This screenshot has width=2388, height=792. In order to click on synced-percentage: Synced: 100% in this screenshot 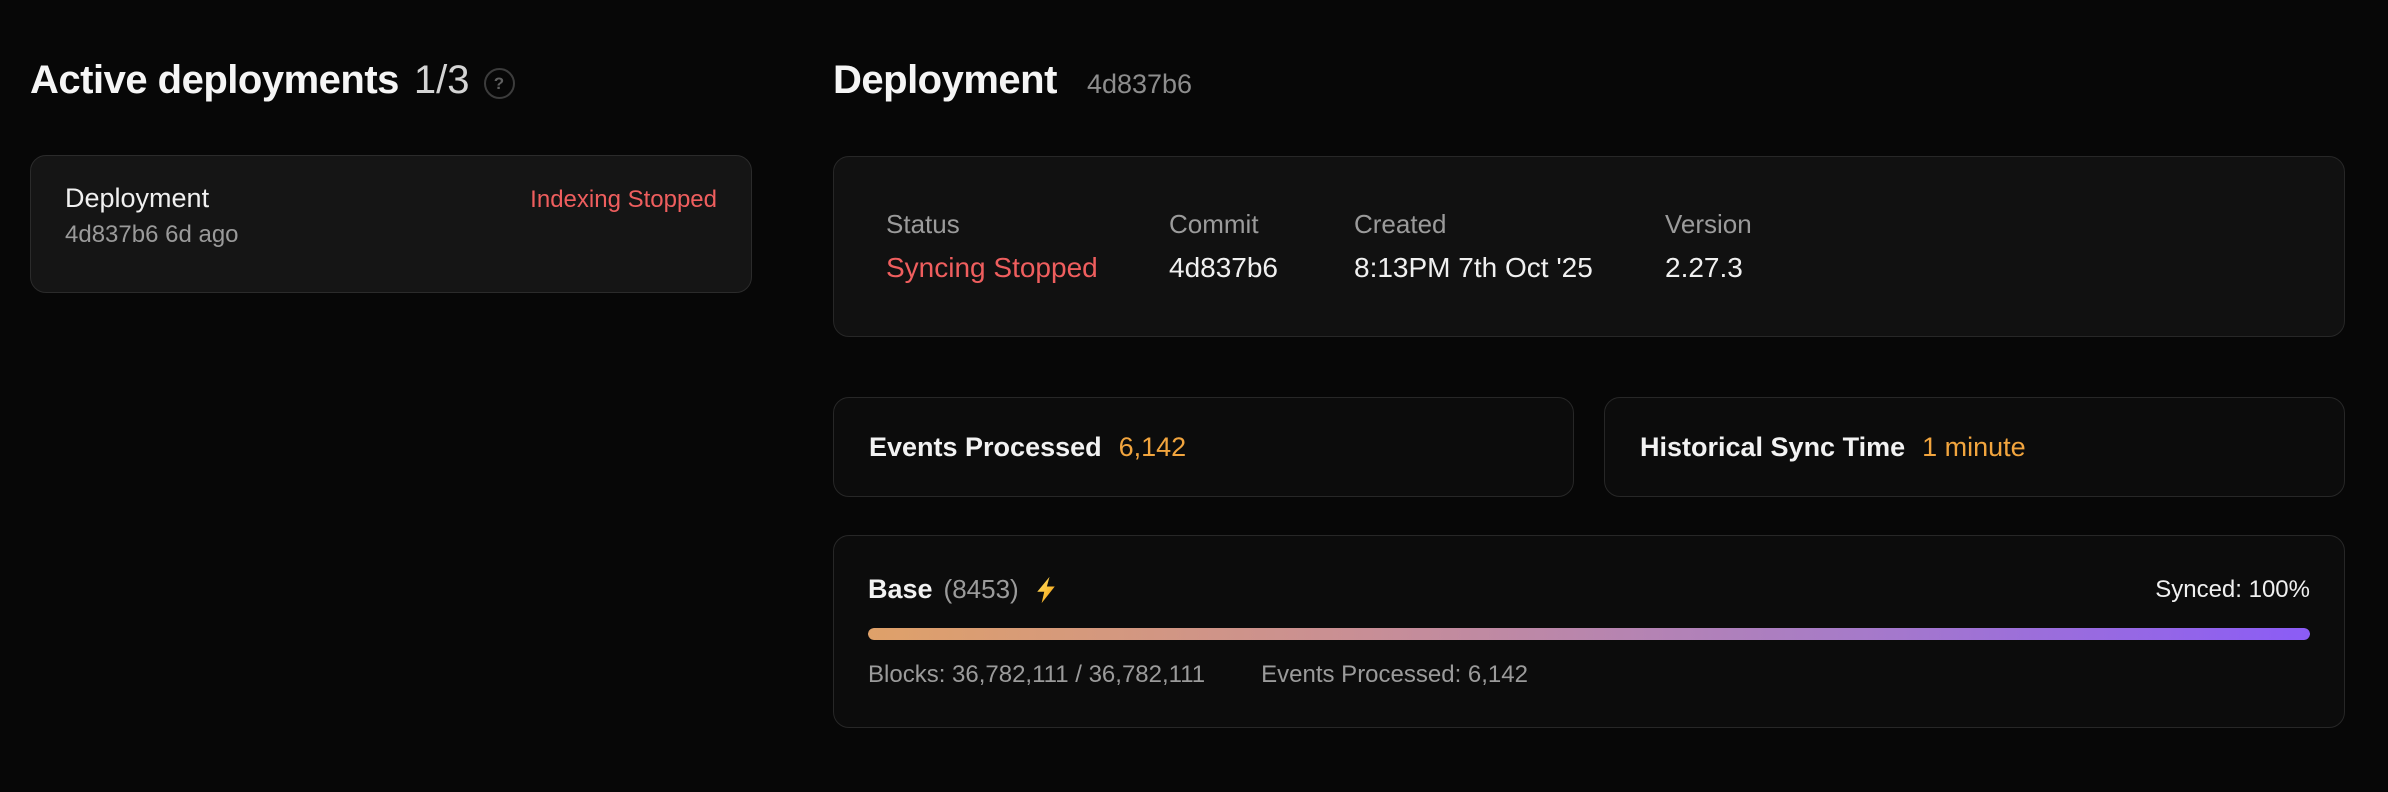, I will do `click(2232, 589)`.